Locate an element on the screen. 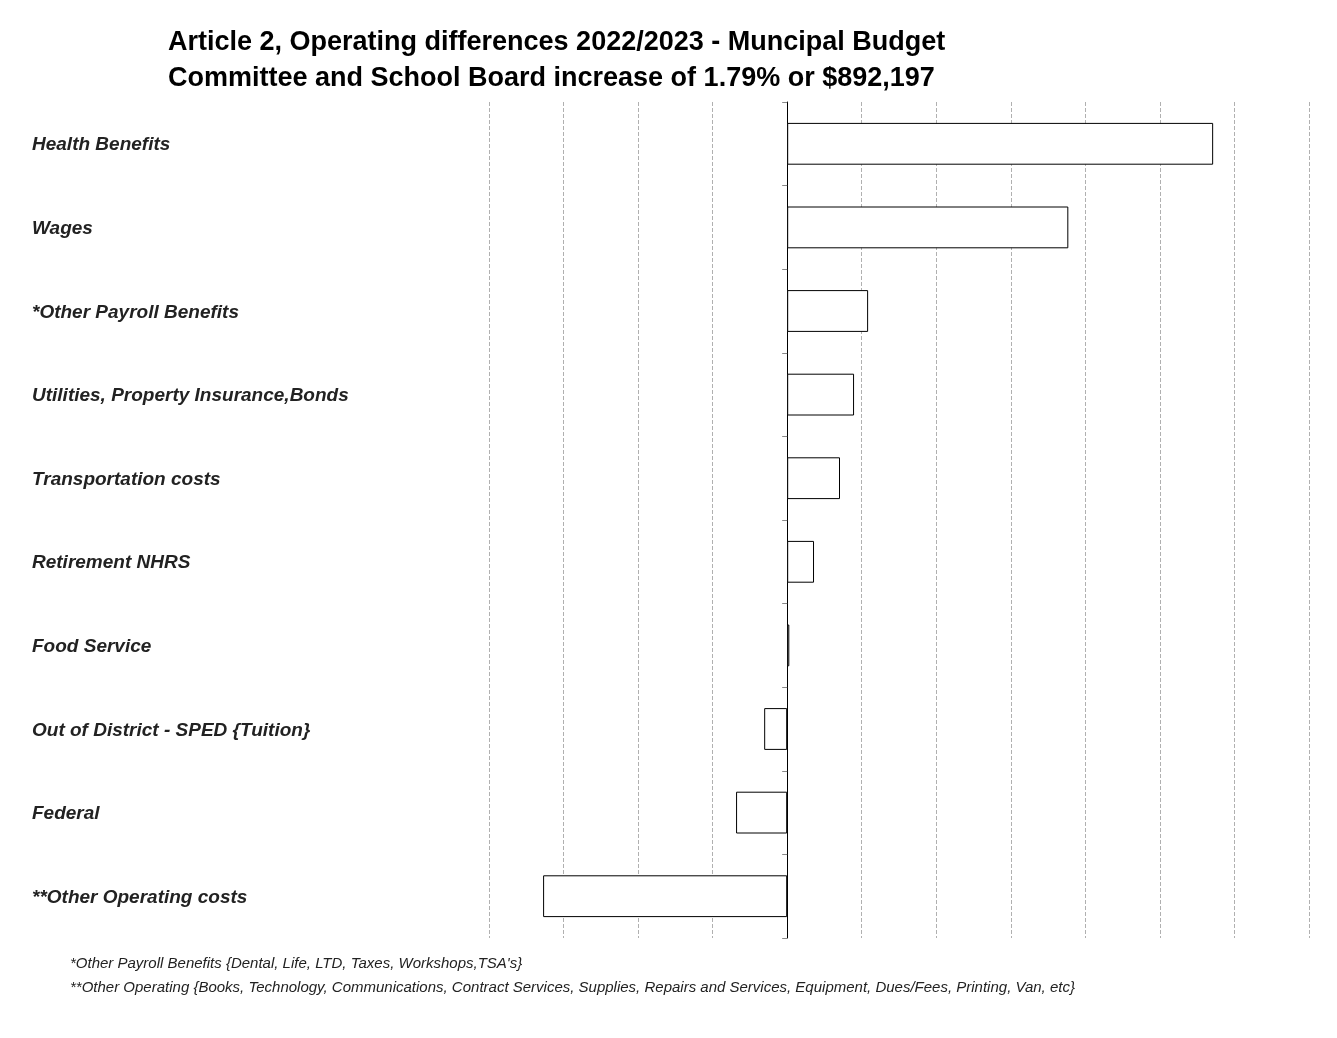 The image size is (1337, 1038). y-tick-label: Utilities, Property Insurance,Bonds is located at coordinates (190, 395).